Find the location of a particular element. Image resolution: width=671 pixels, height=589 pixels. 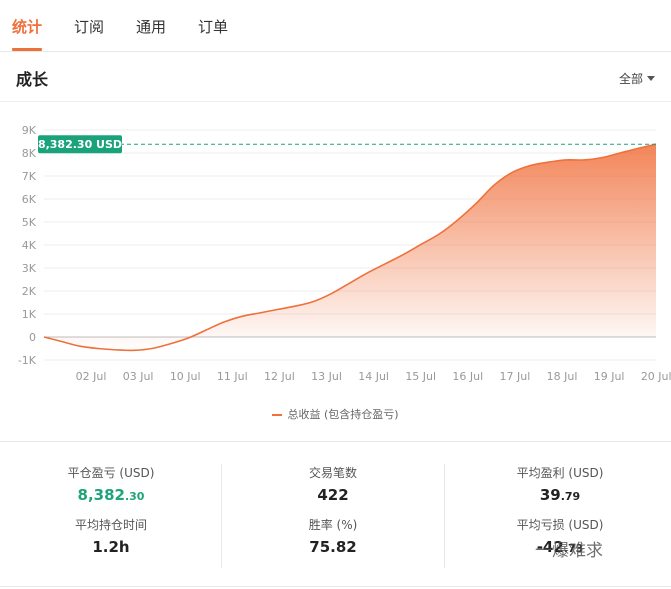

stat-label: 平均盈利 (USD) is located at coordinates (560, 473).